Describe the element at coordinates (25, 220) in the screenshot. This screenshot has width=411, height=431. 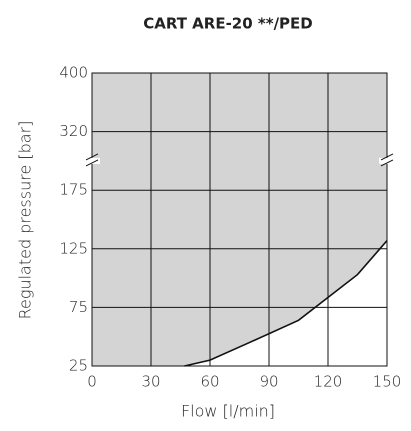
I see `y-axis-label: Regulated pressure [bar]` at that location.